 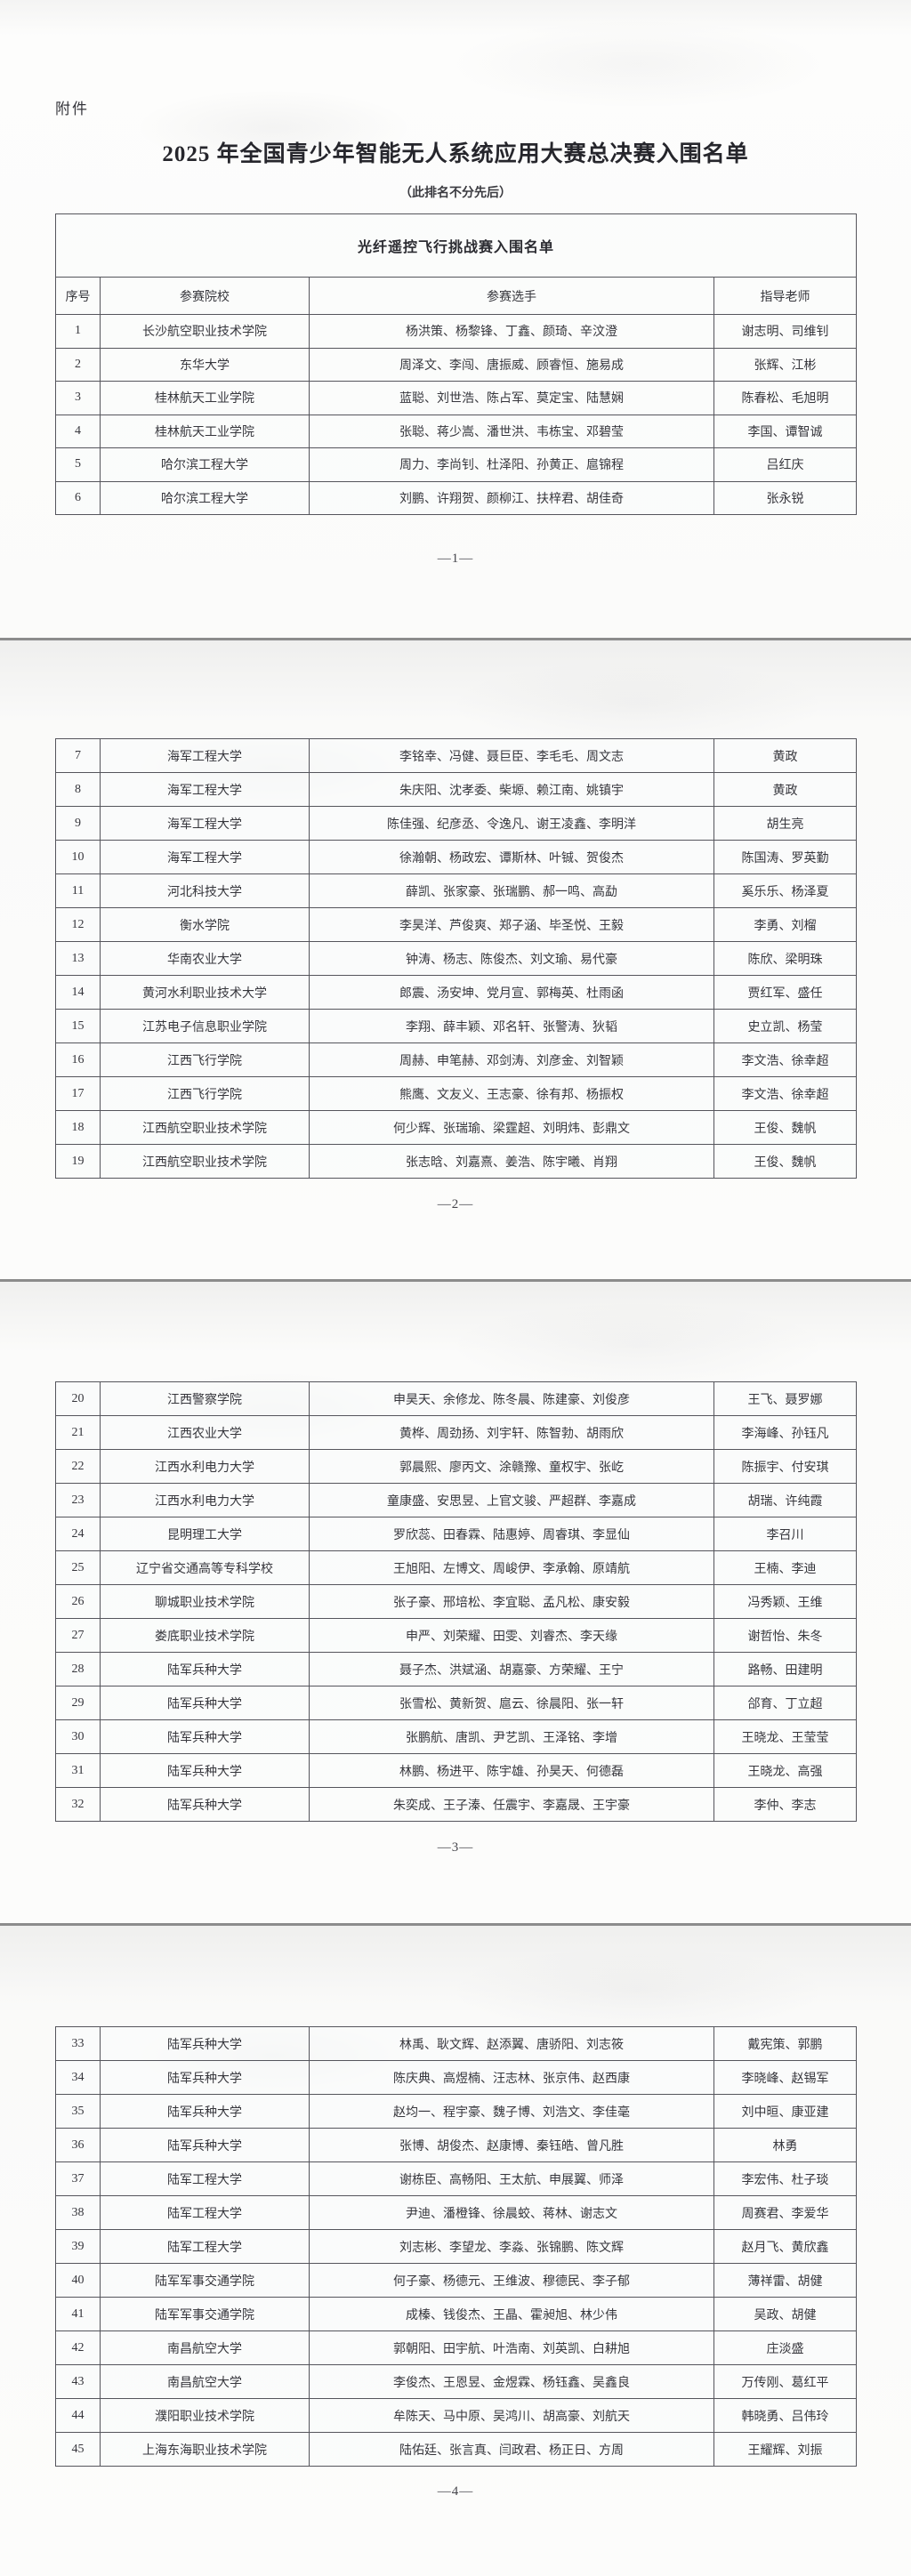 I want to click on page-subtitle: （此排名不分先后）, so click(x=455, y=193).